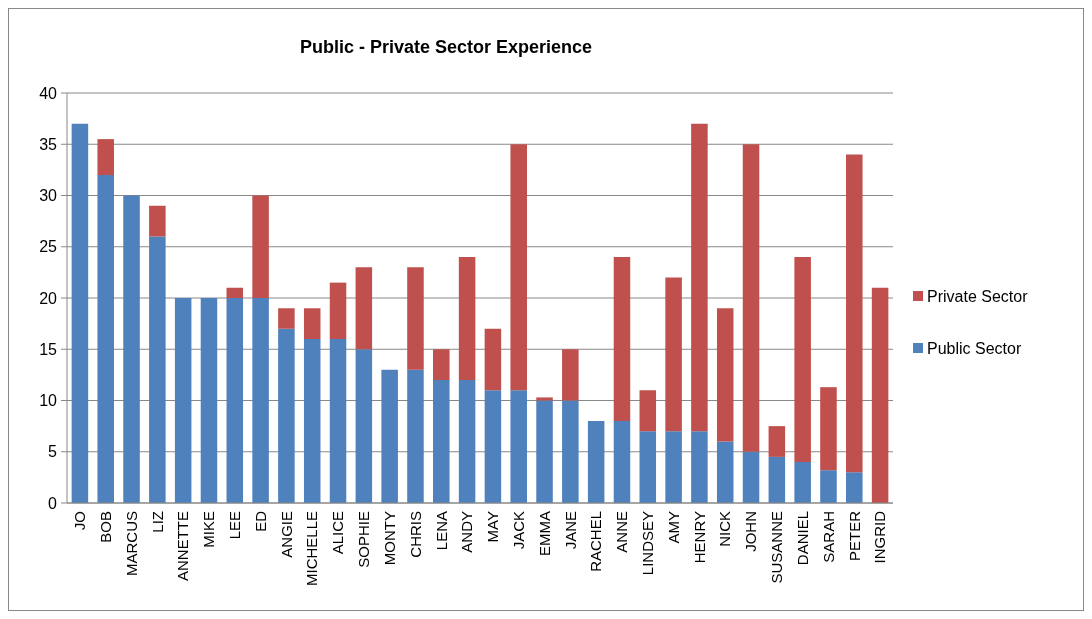  What do you see at coordinates (974, 348) in the screenshot?
I see `legend-label: Public Sector` at bounding box center [974, 348].